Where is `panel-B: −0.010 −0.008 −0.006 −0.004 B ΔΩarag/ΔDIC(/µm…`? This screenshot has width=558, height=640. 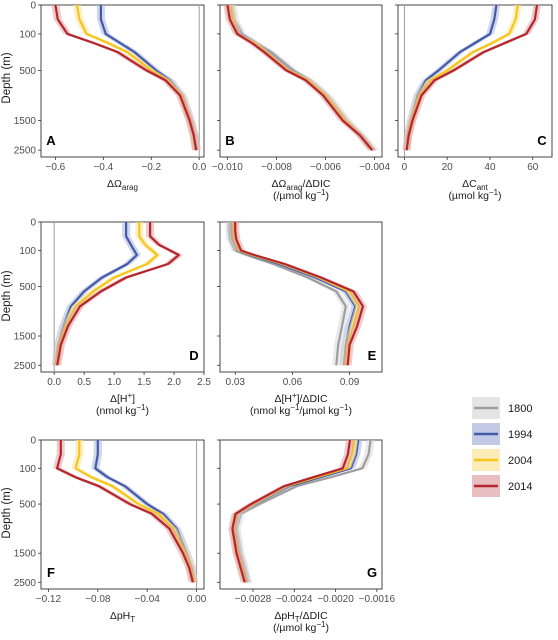
panel-B: −0.010 −0.008 −0.006 −0.004 B ΔΩarag/ΔDIC(/µm… is located at coordinates (301, 103).